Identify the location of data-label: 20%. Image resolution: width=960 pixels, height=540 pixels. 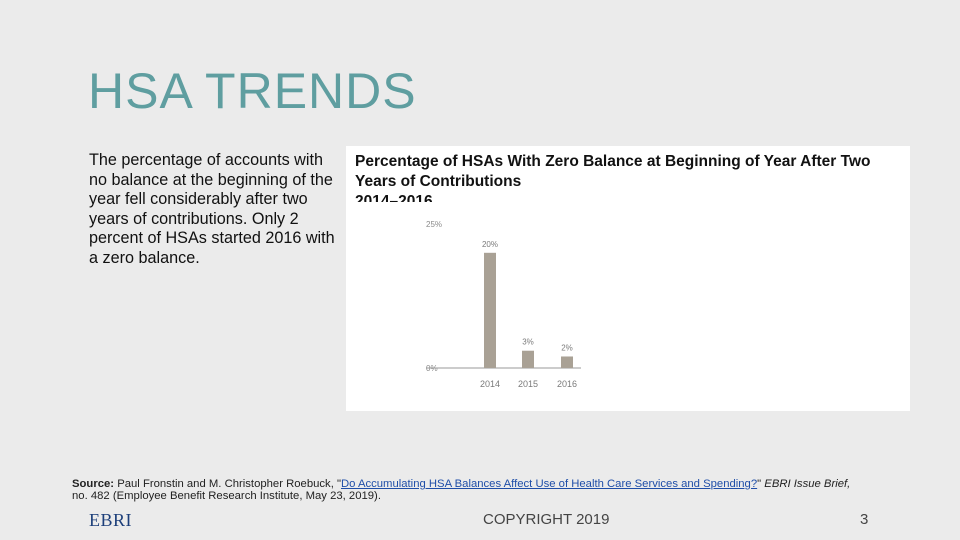
(490, 244).